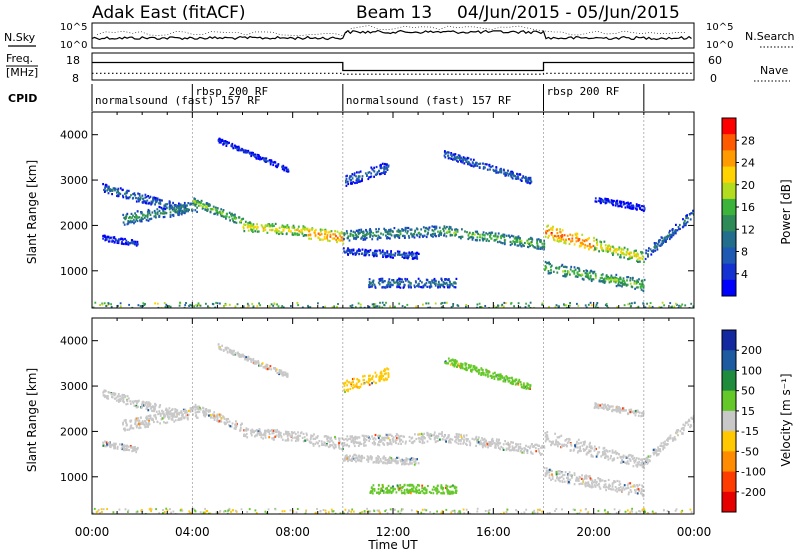 This screenshot has height=554, width=800. I want to click on freq-label: Freq., so click(19, 58).